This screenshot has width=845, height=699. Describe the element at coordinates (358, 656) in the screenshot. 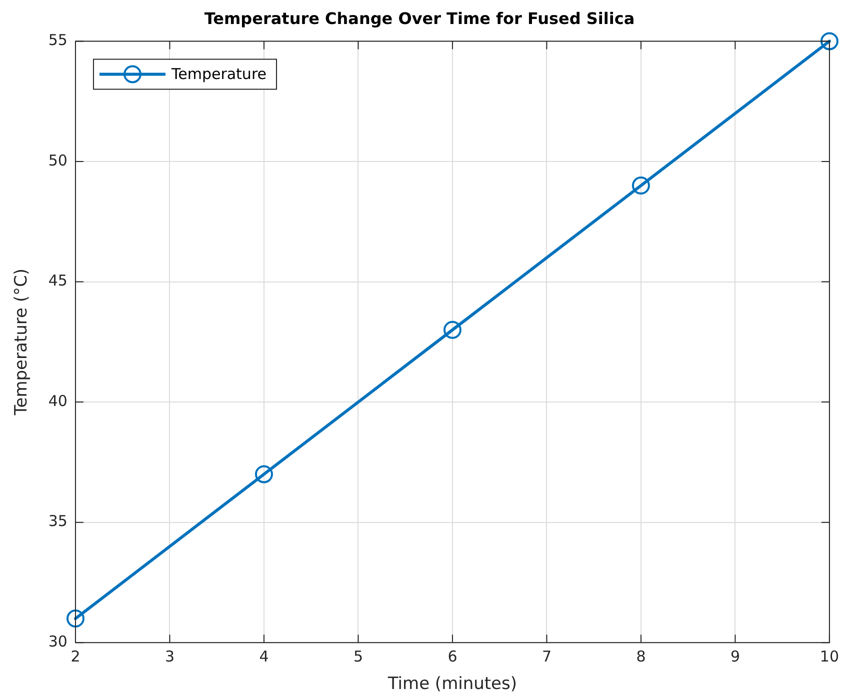

I see `x-tick-label: 5` at that location.